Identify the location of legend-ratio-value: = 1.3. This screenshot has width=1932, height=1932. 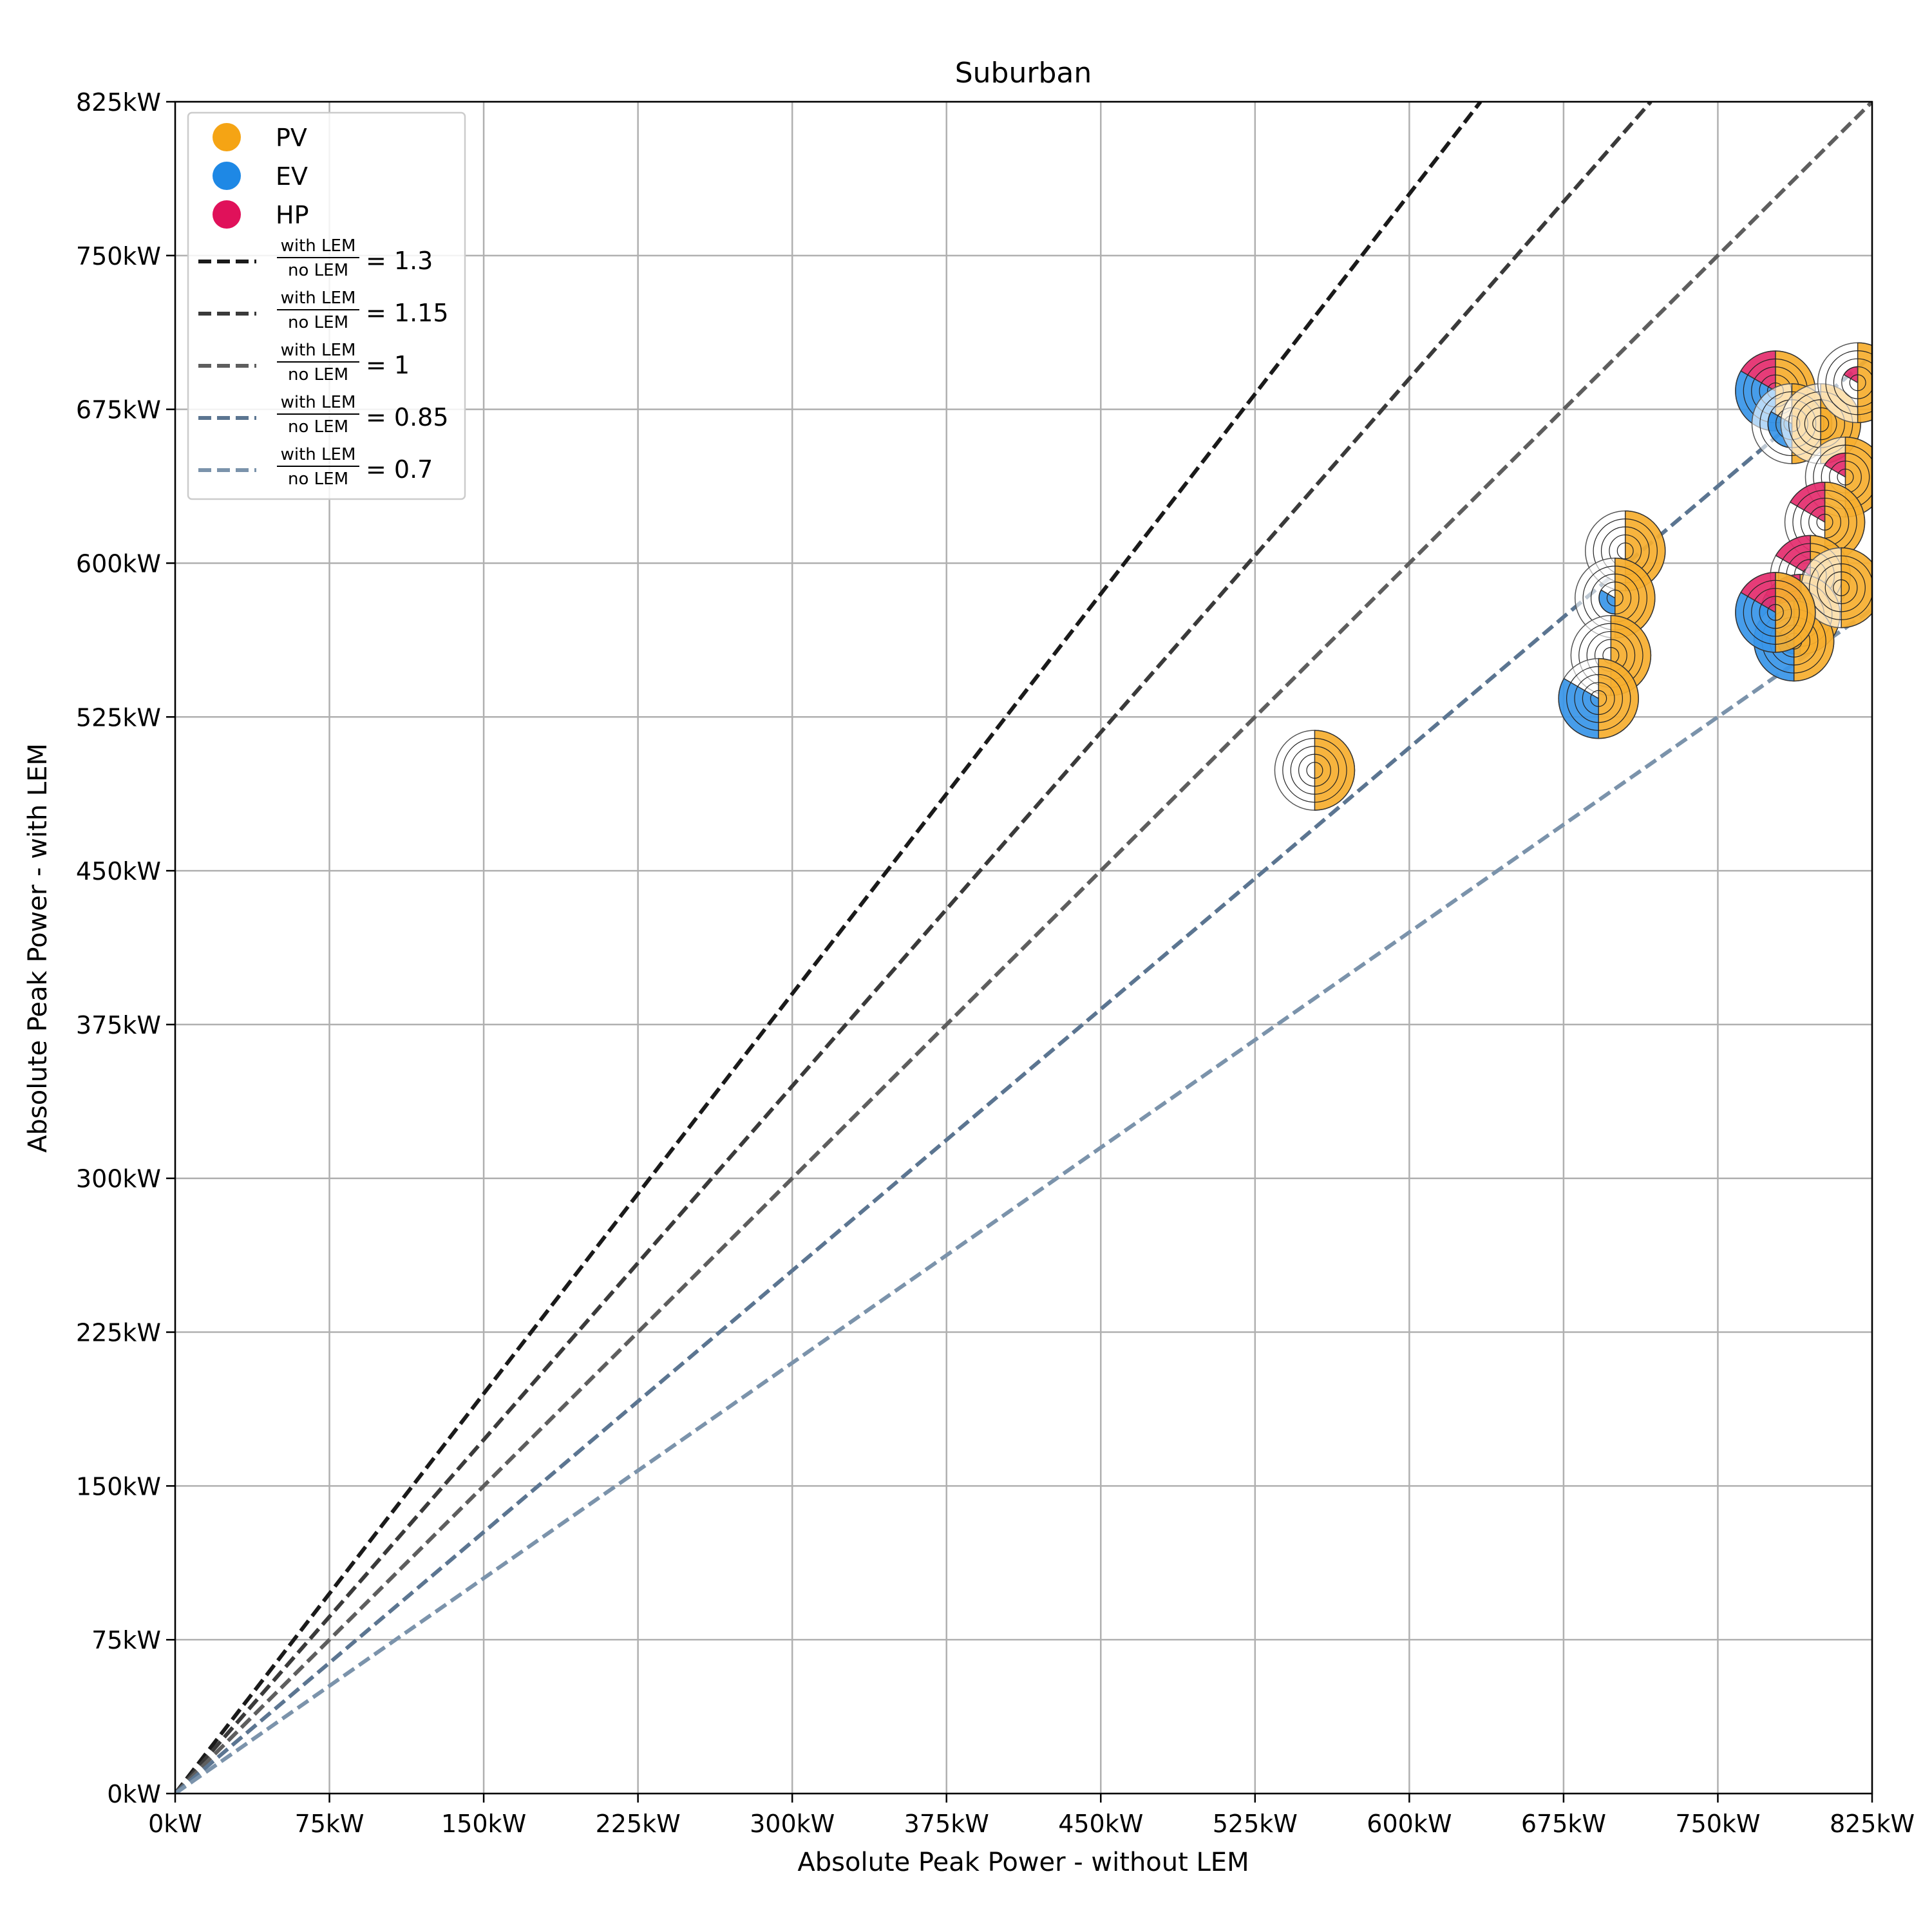
(399, 261).